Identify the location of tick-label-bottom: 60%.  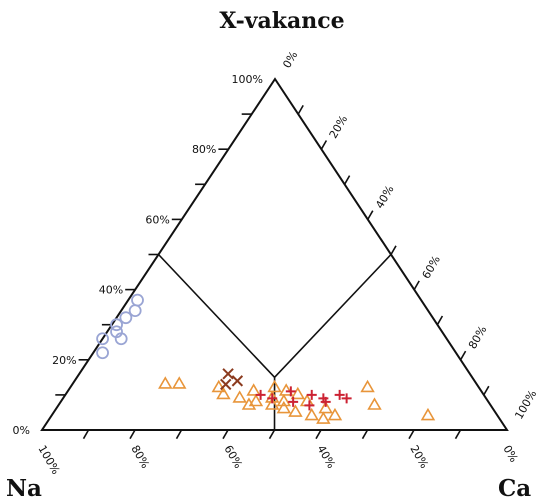
(232, 457).